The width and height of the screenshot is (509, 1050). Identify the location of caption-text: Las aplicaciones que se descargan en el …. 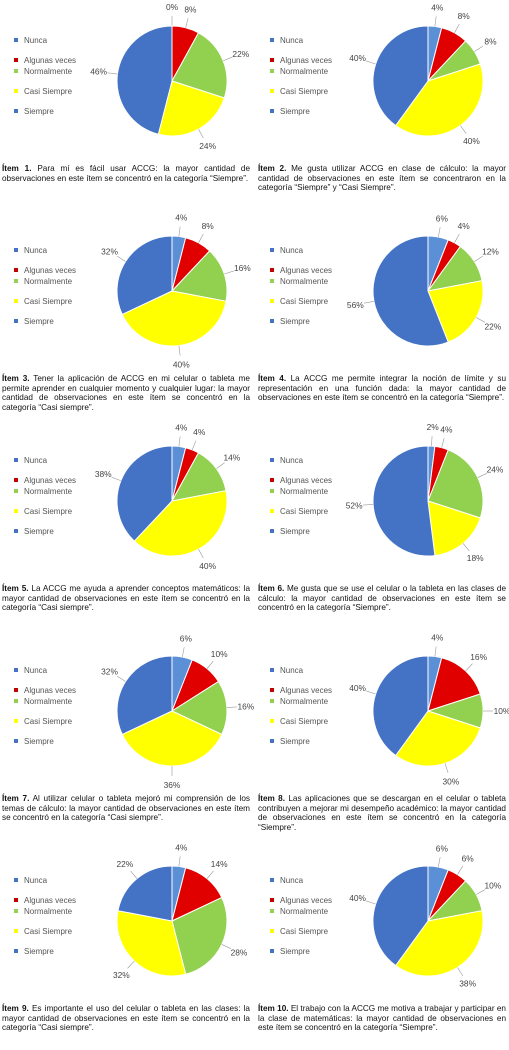
(382, 813).